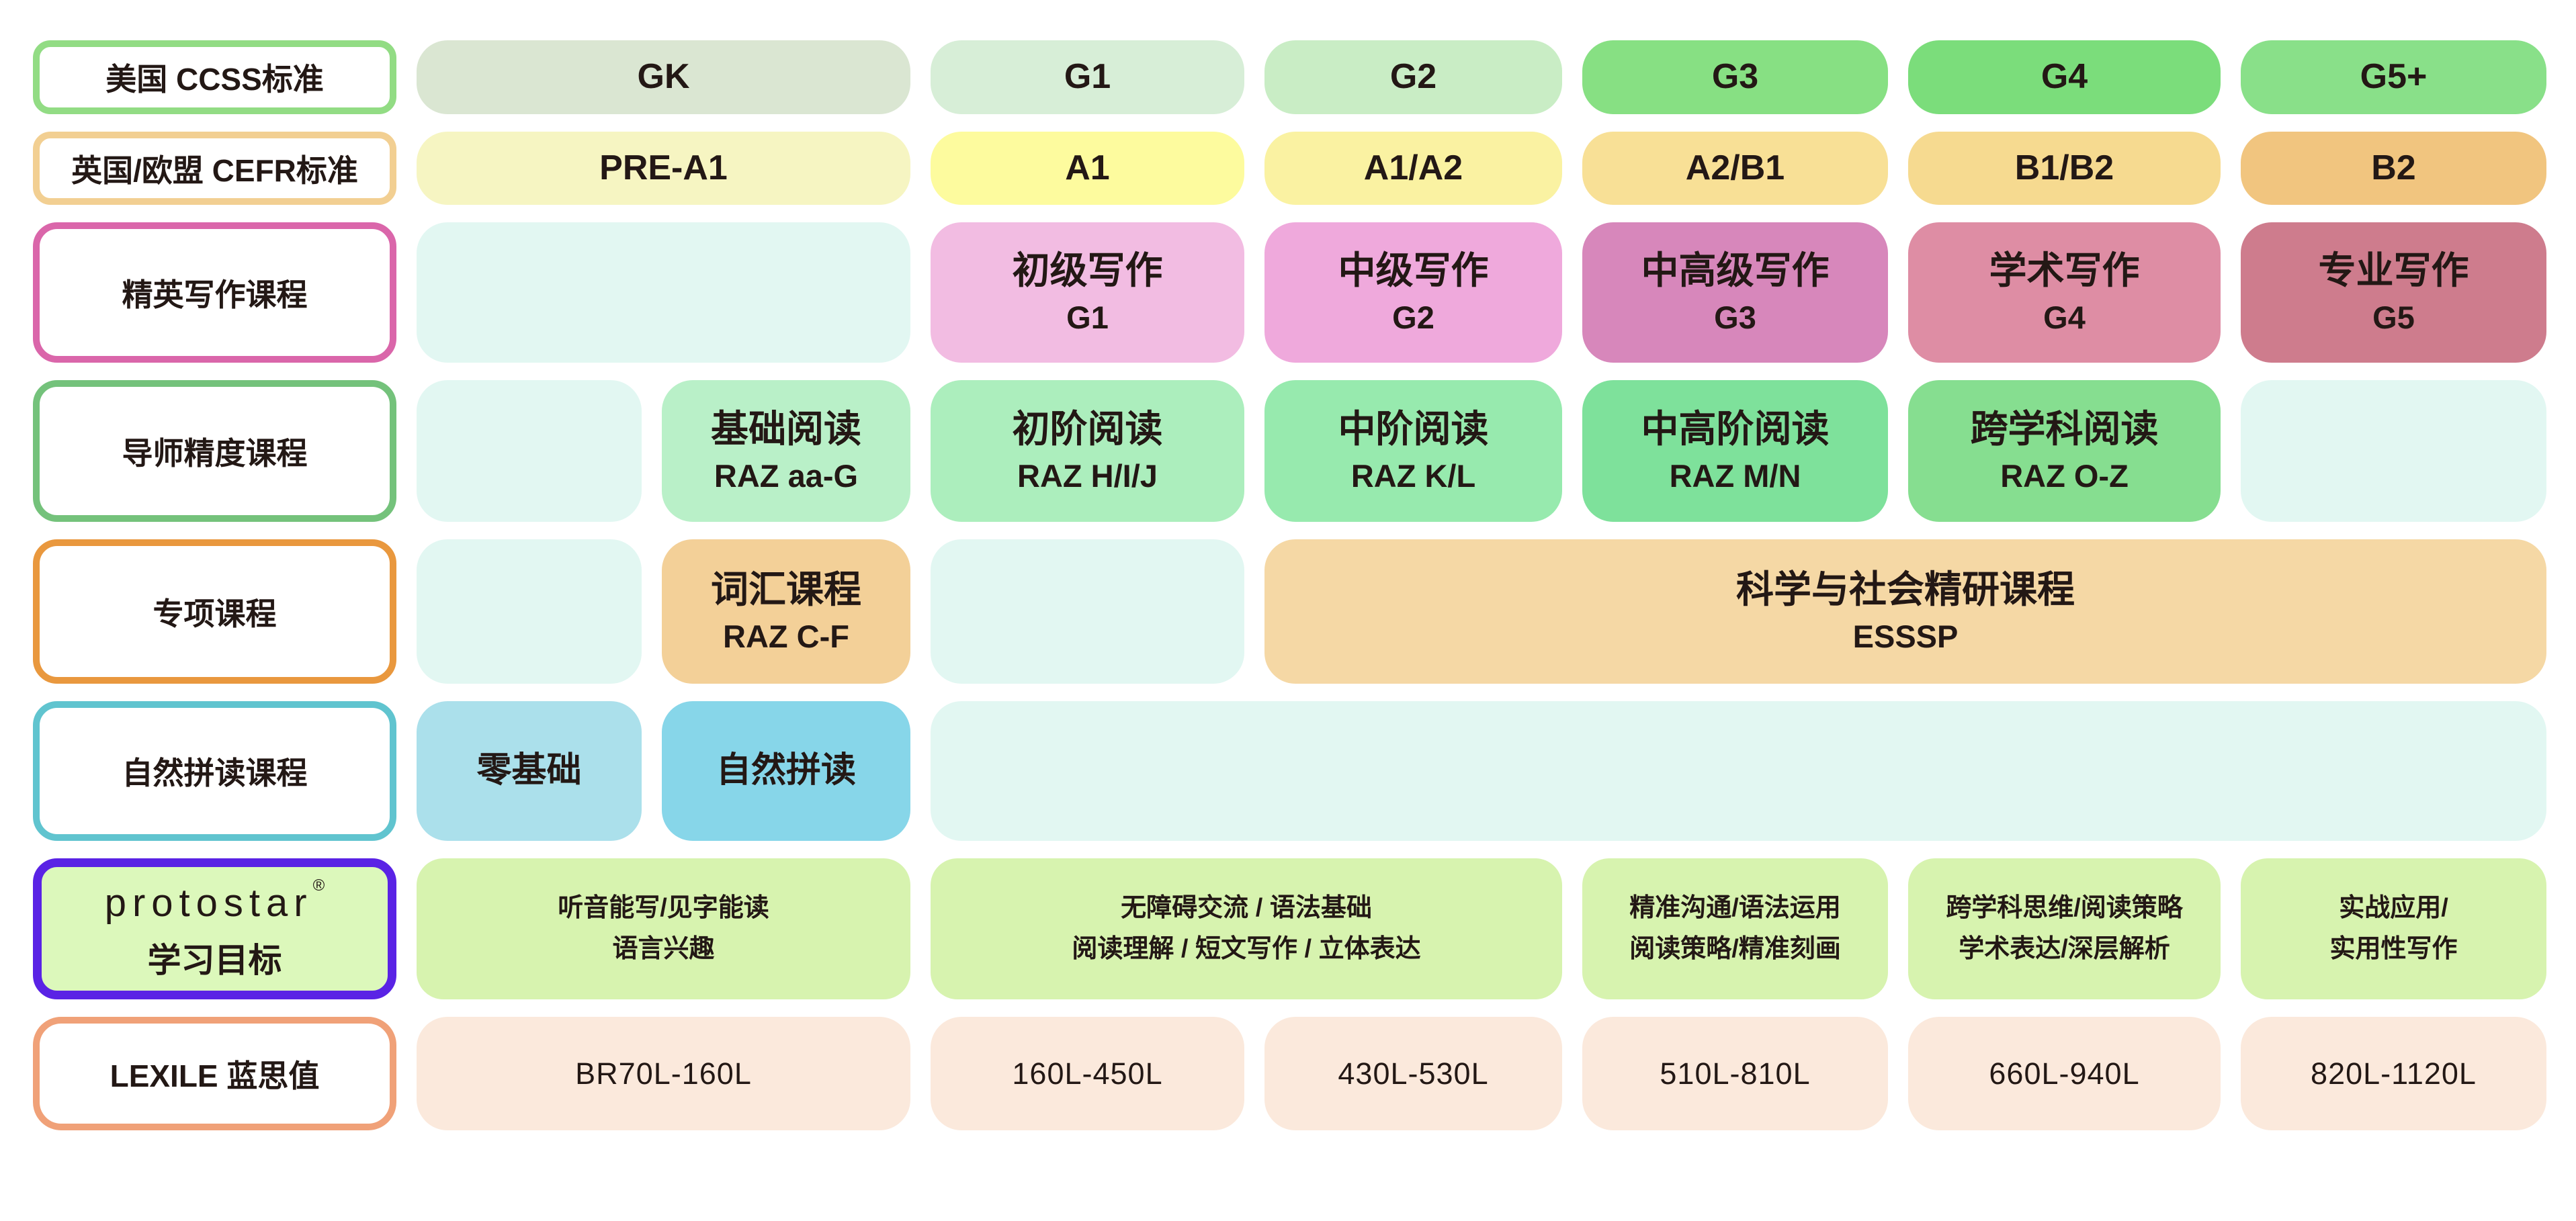 The width and height of the screenshot is (2576, 1221). Describe the element at coordinates (1413, 77) in the screenshot. I see `ccss-cell-g2: G2` at that location.